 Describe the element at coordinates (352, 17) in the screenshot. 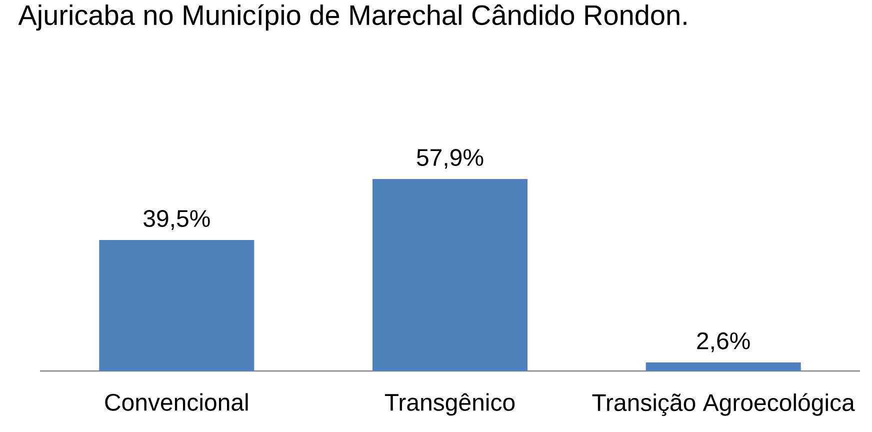

I see `chart-title: Ajuricaba no Município de Marechal Cândido Rondon.` at that location.